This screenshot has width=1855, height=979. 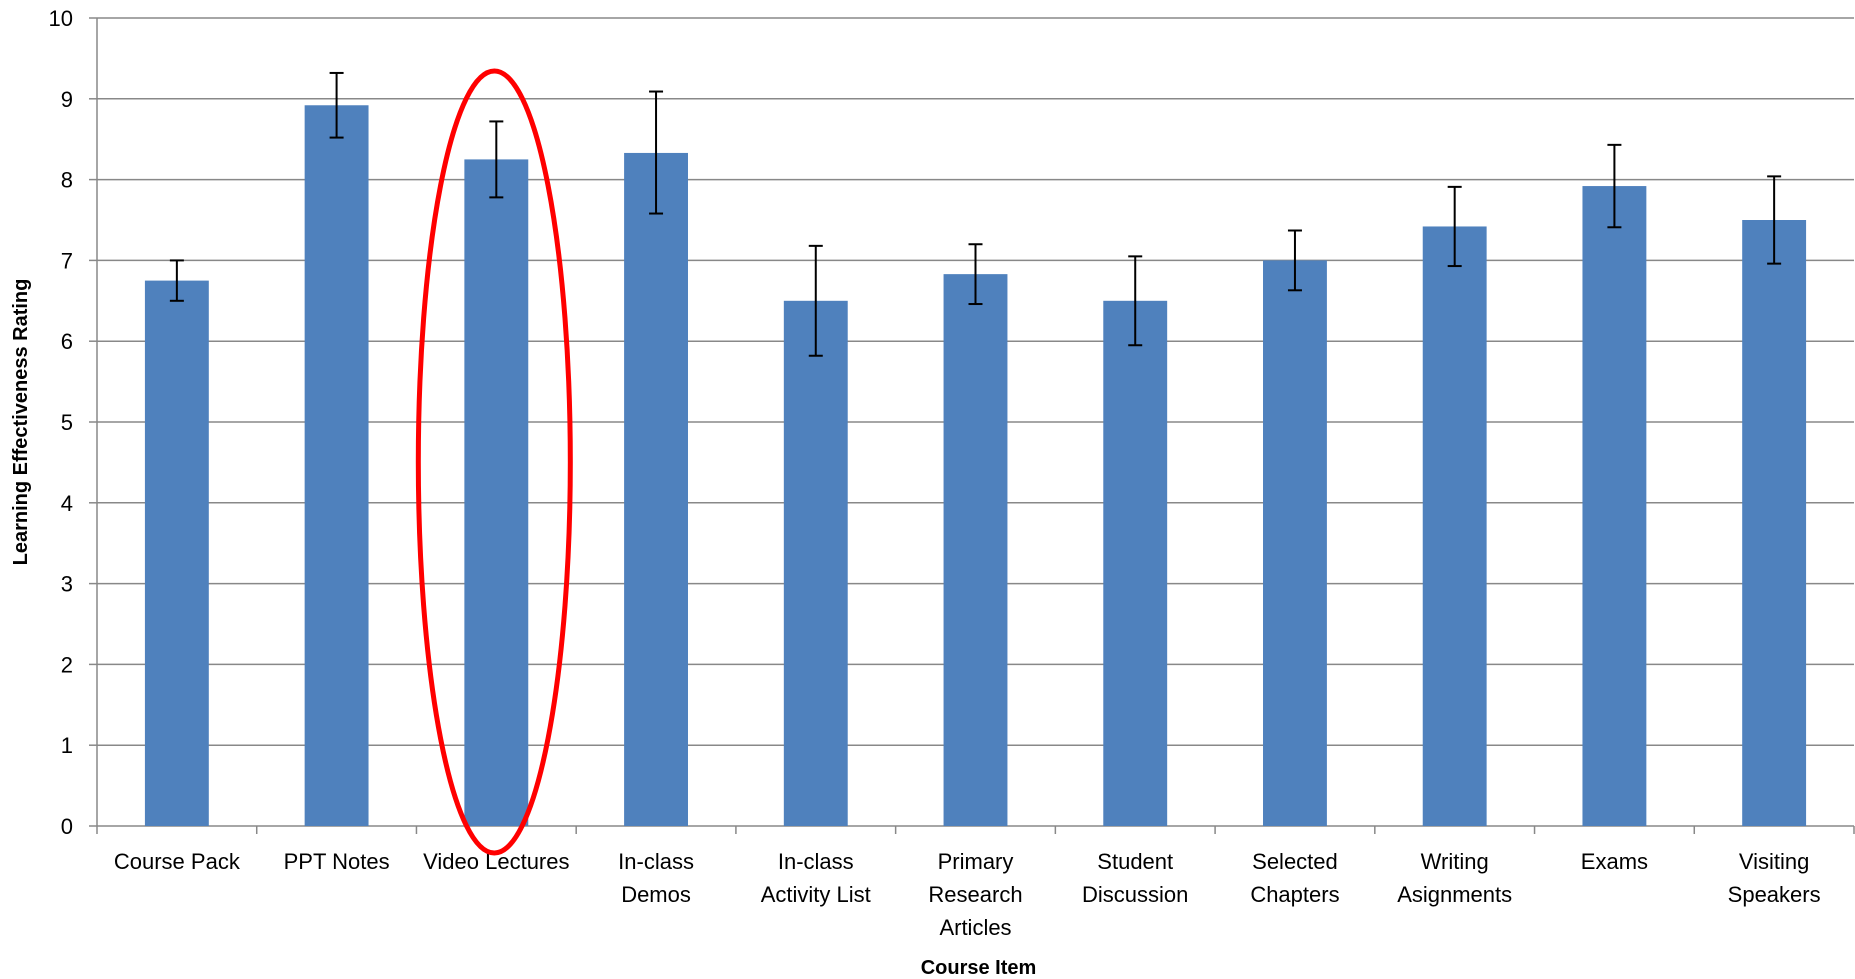 I want to click on x-category-label: Selected, so click(x=1295, y=861).